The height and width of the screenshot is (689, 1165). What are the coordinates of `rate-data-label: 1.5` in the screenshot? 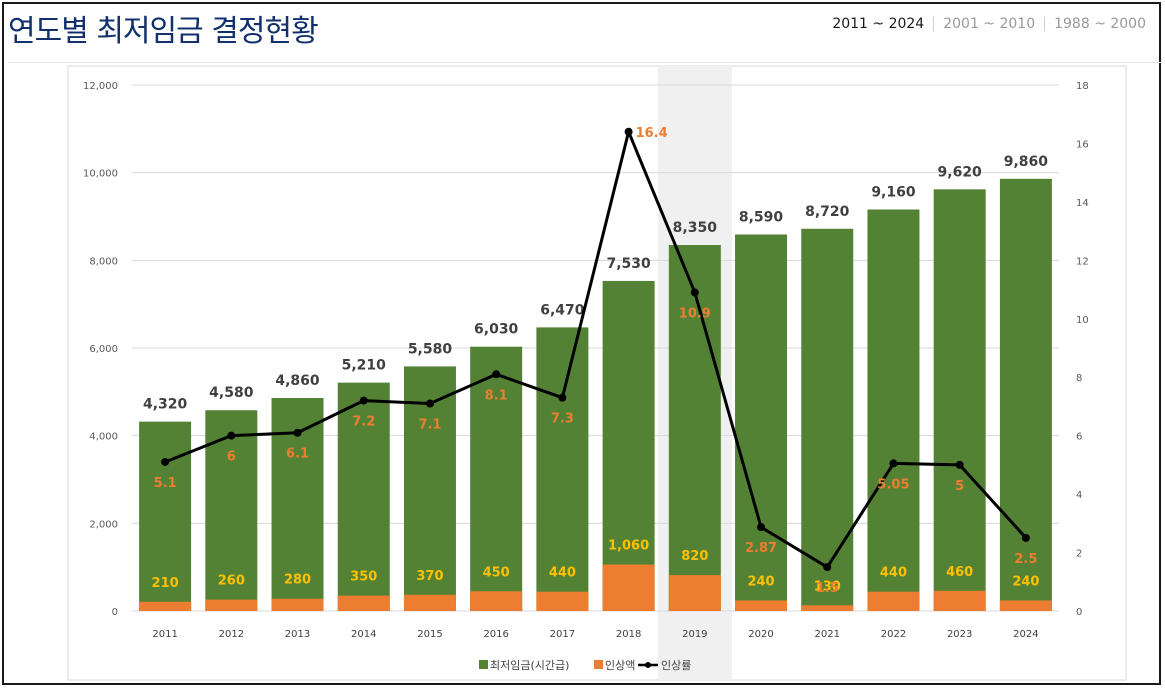 It's located at (827, 588).